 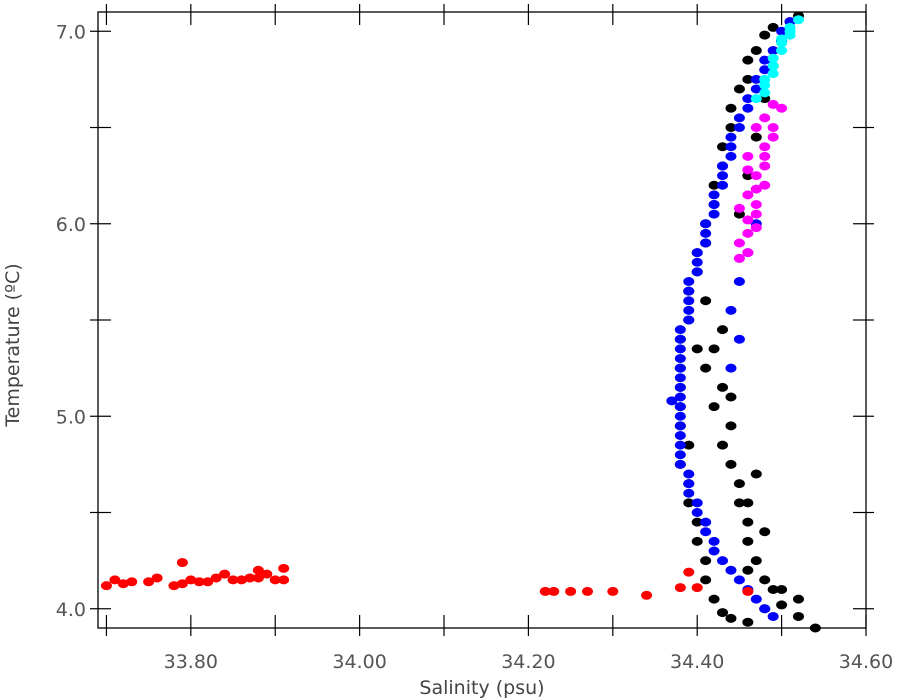 What do you see at coordinates (71, 417) in the screenshot?
I see `y-tick-label: 5.0` at bounding box center [71, 417].